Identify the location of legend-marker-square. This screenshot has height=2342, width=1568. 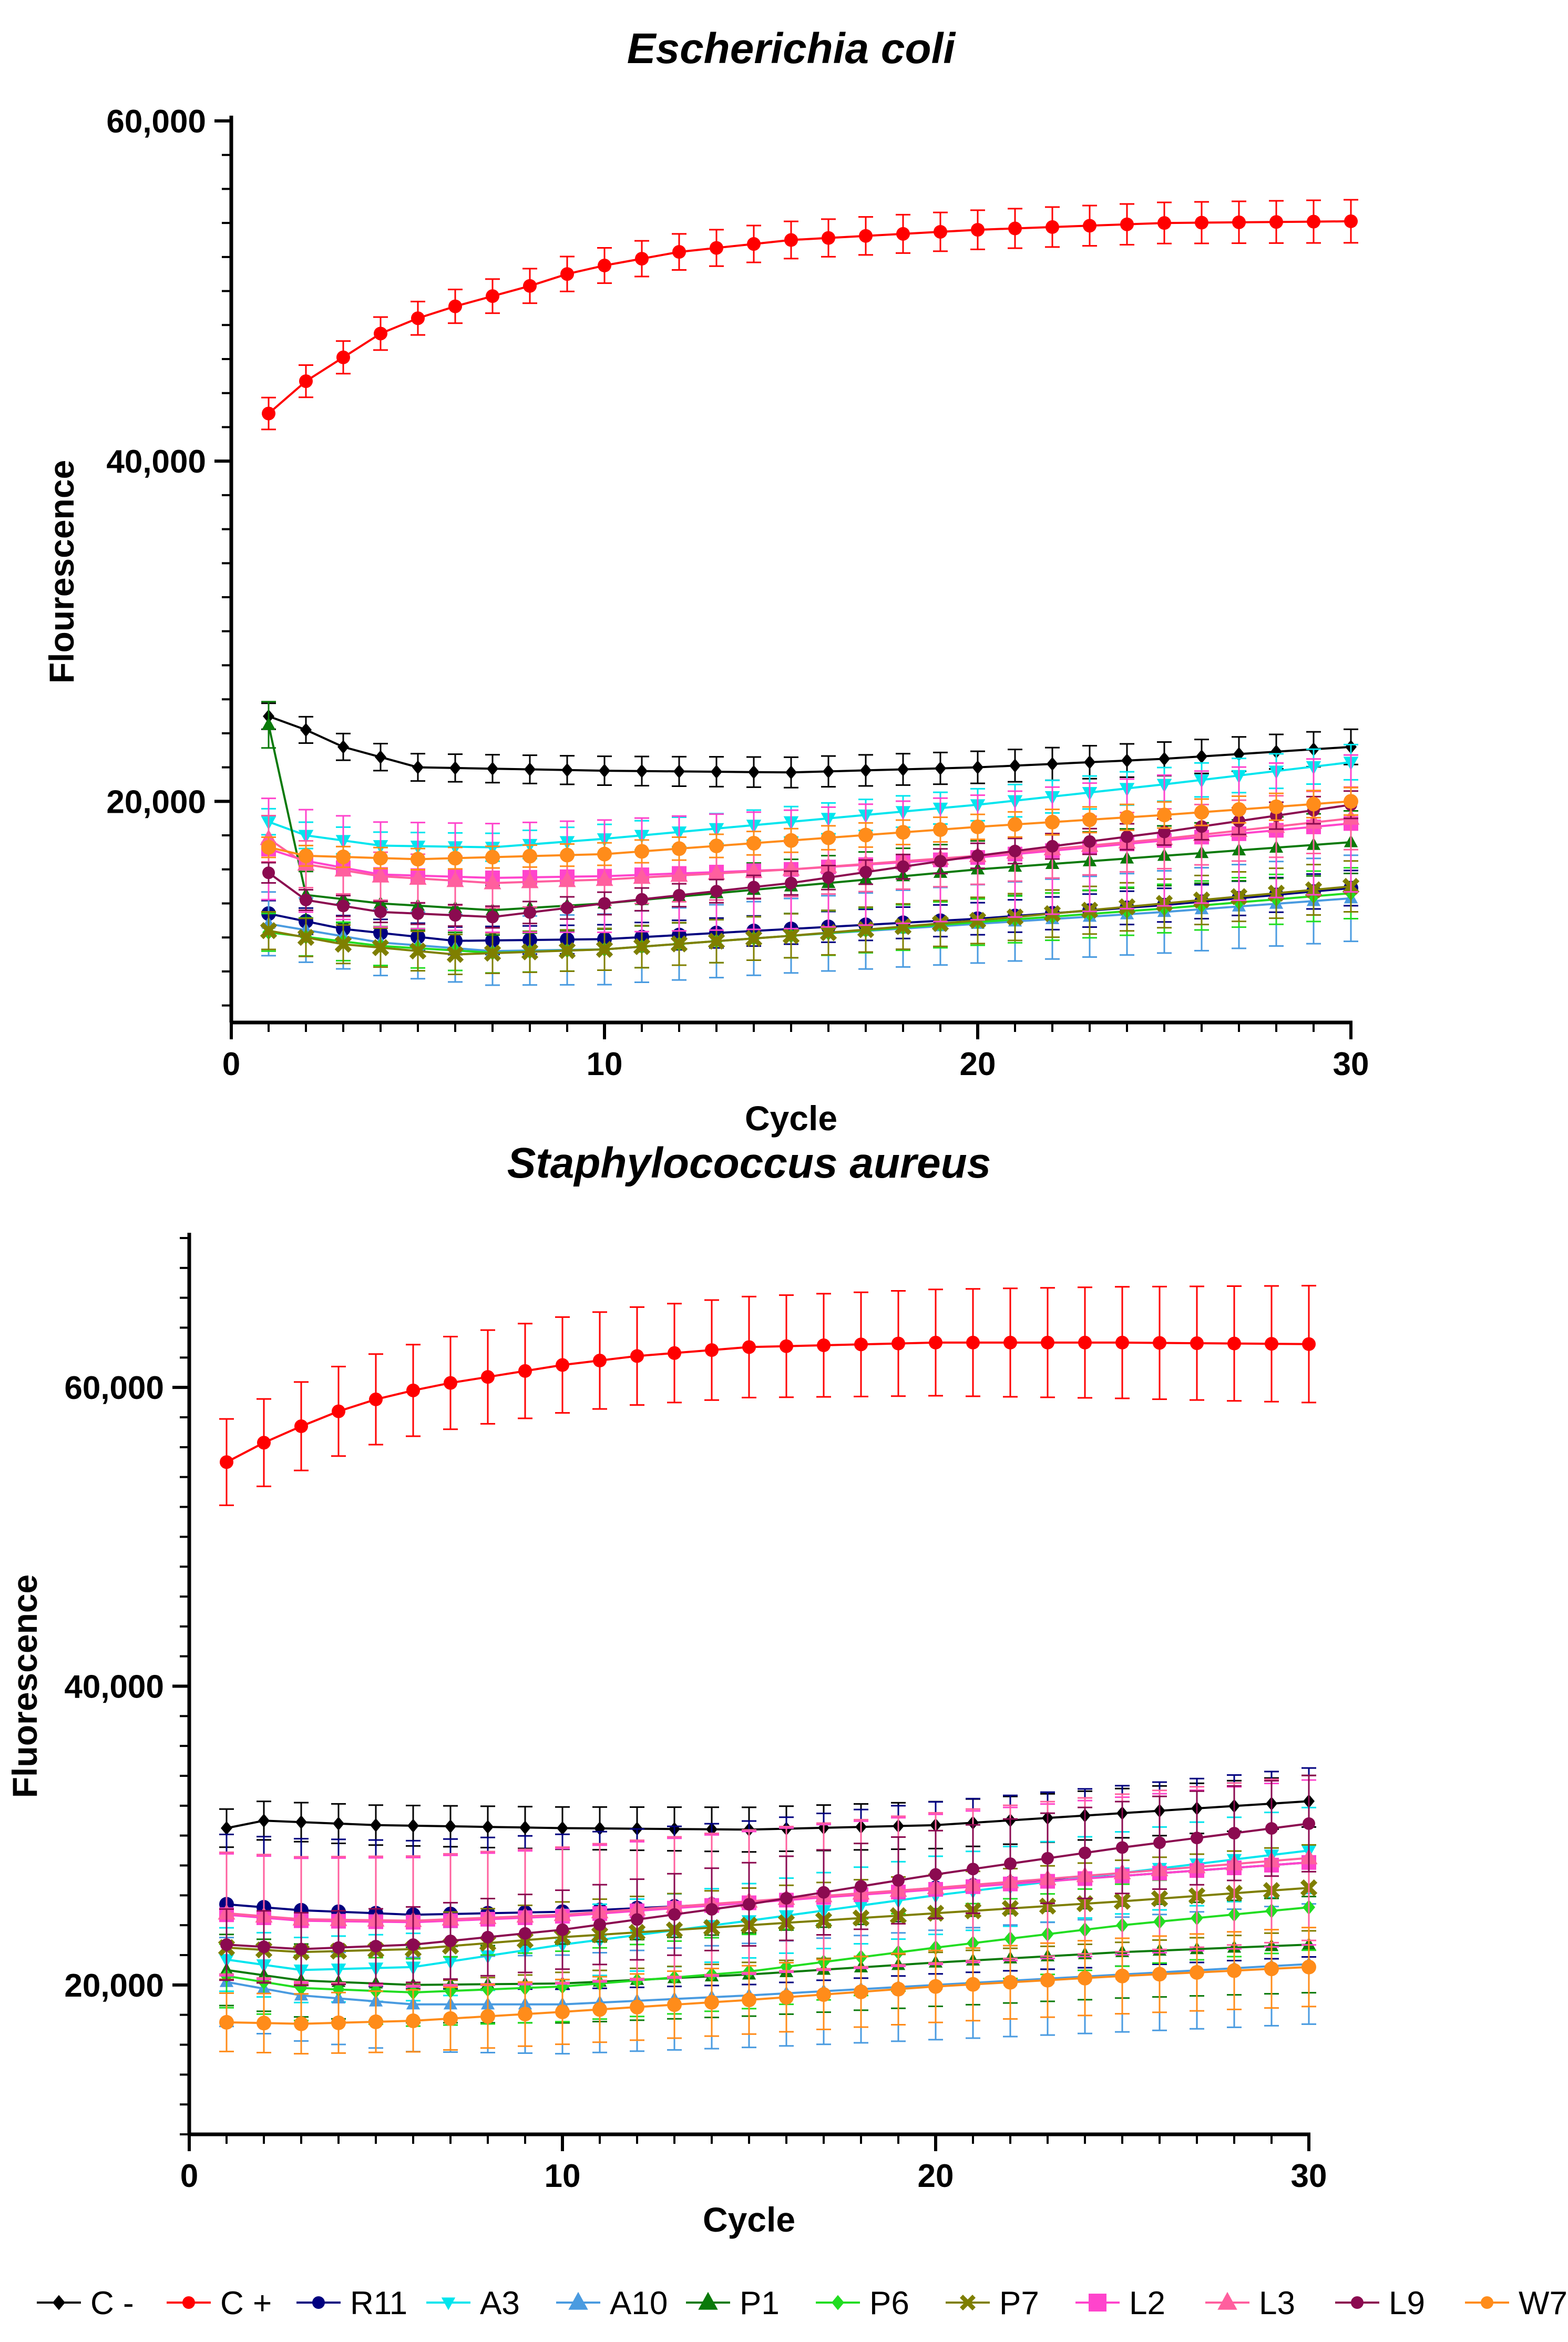
(1097, 2303).